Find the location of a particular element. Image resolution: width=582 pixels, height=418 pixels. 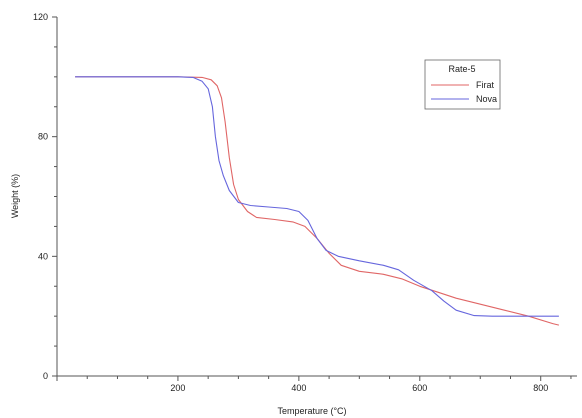

x-tick-label: 200 is located at coordinates (177, 388).